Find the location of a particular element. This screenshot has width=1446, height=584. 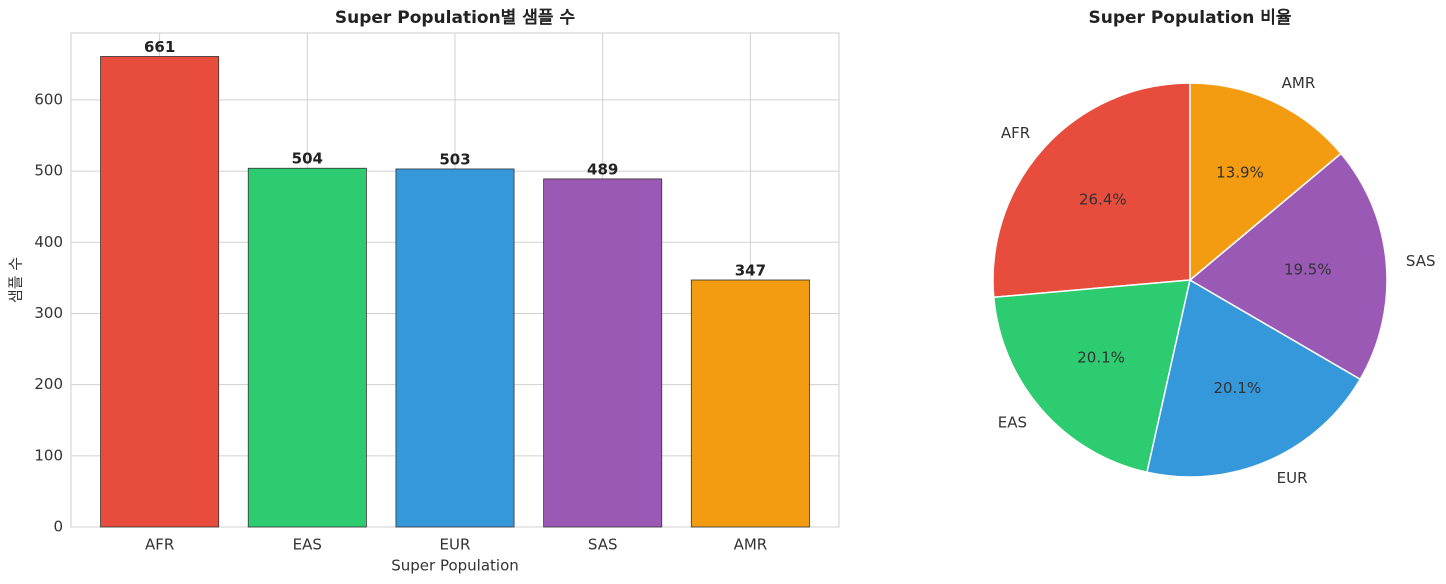

pie-label: AFR is located at coordinates (1015, 133).